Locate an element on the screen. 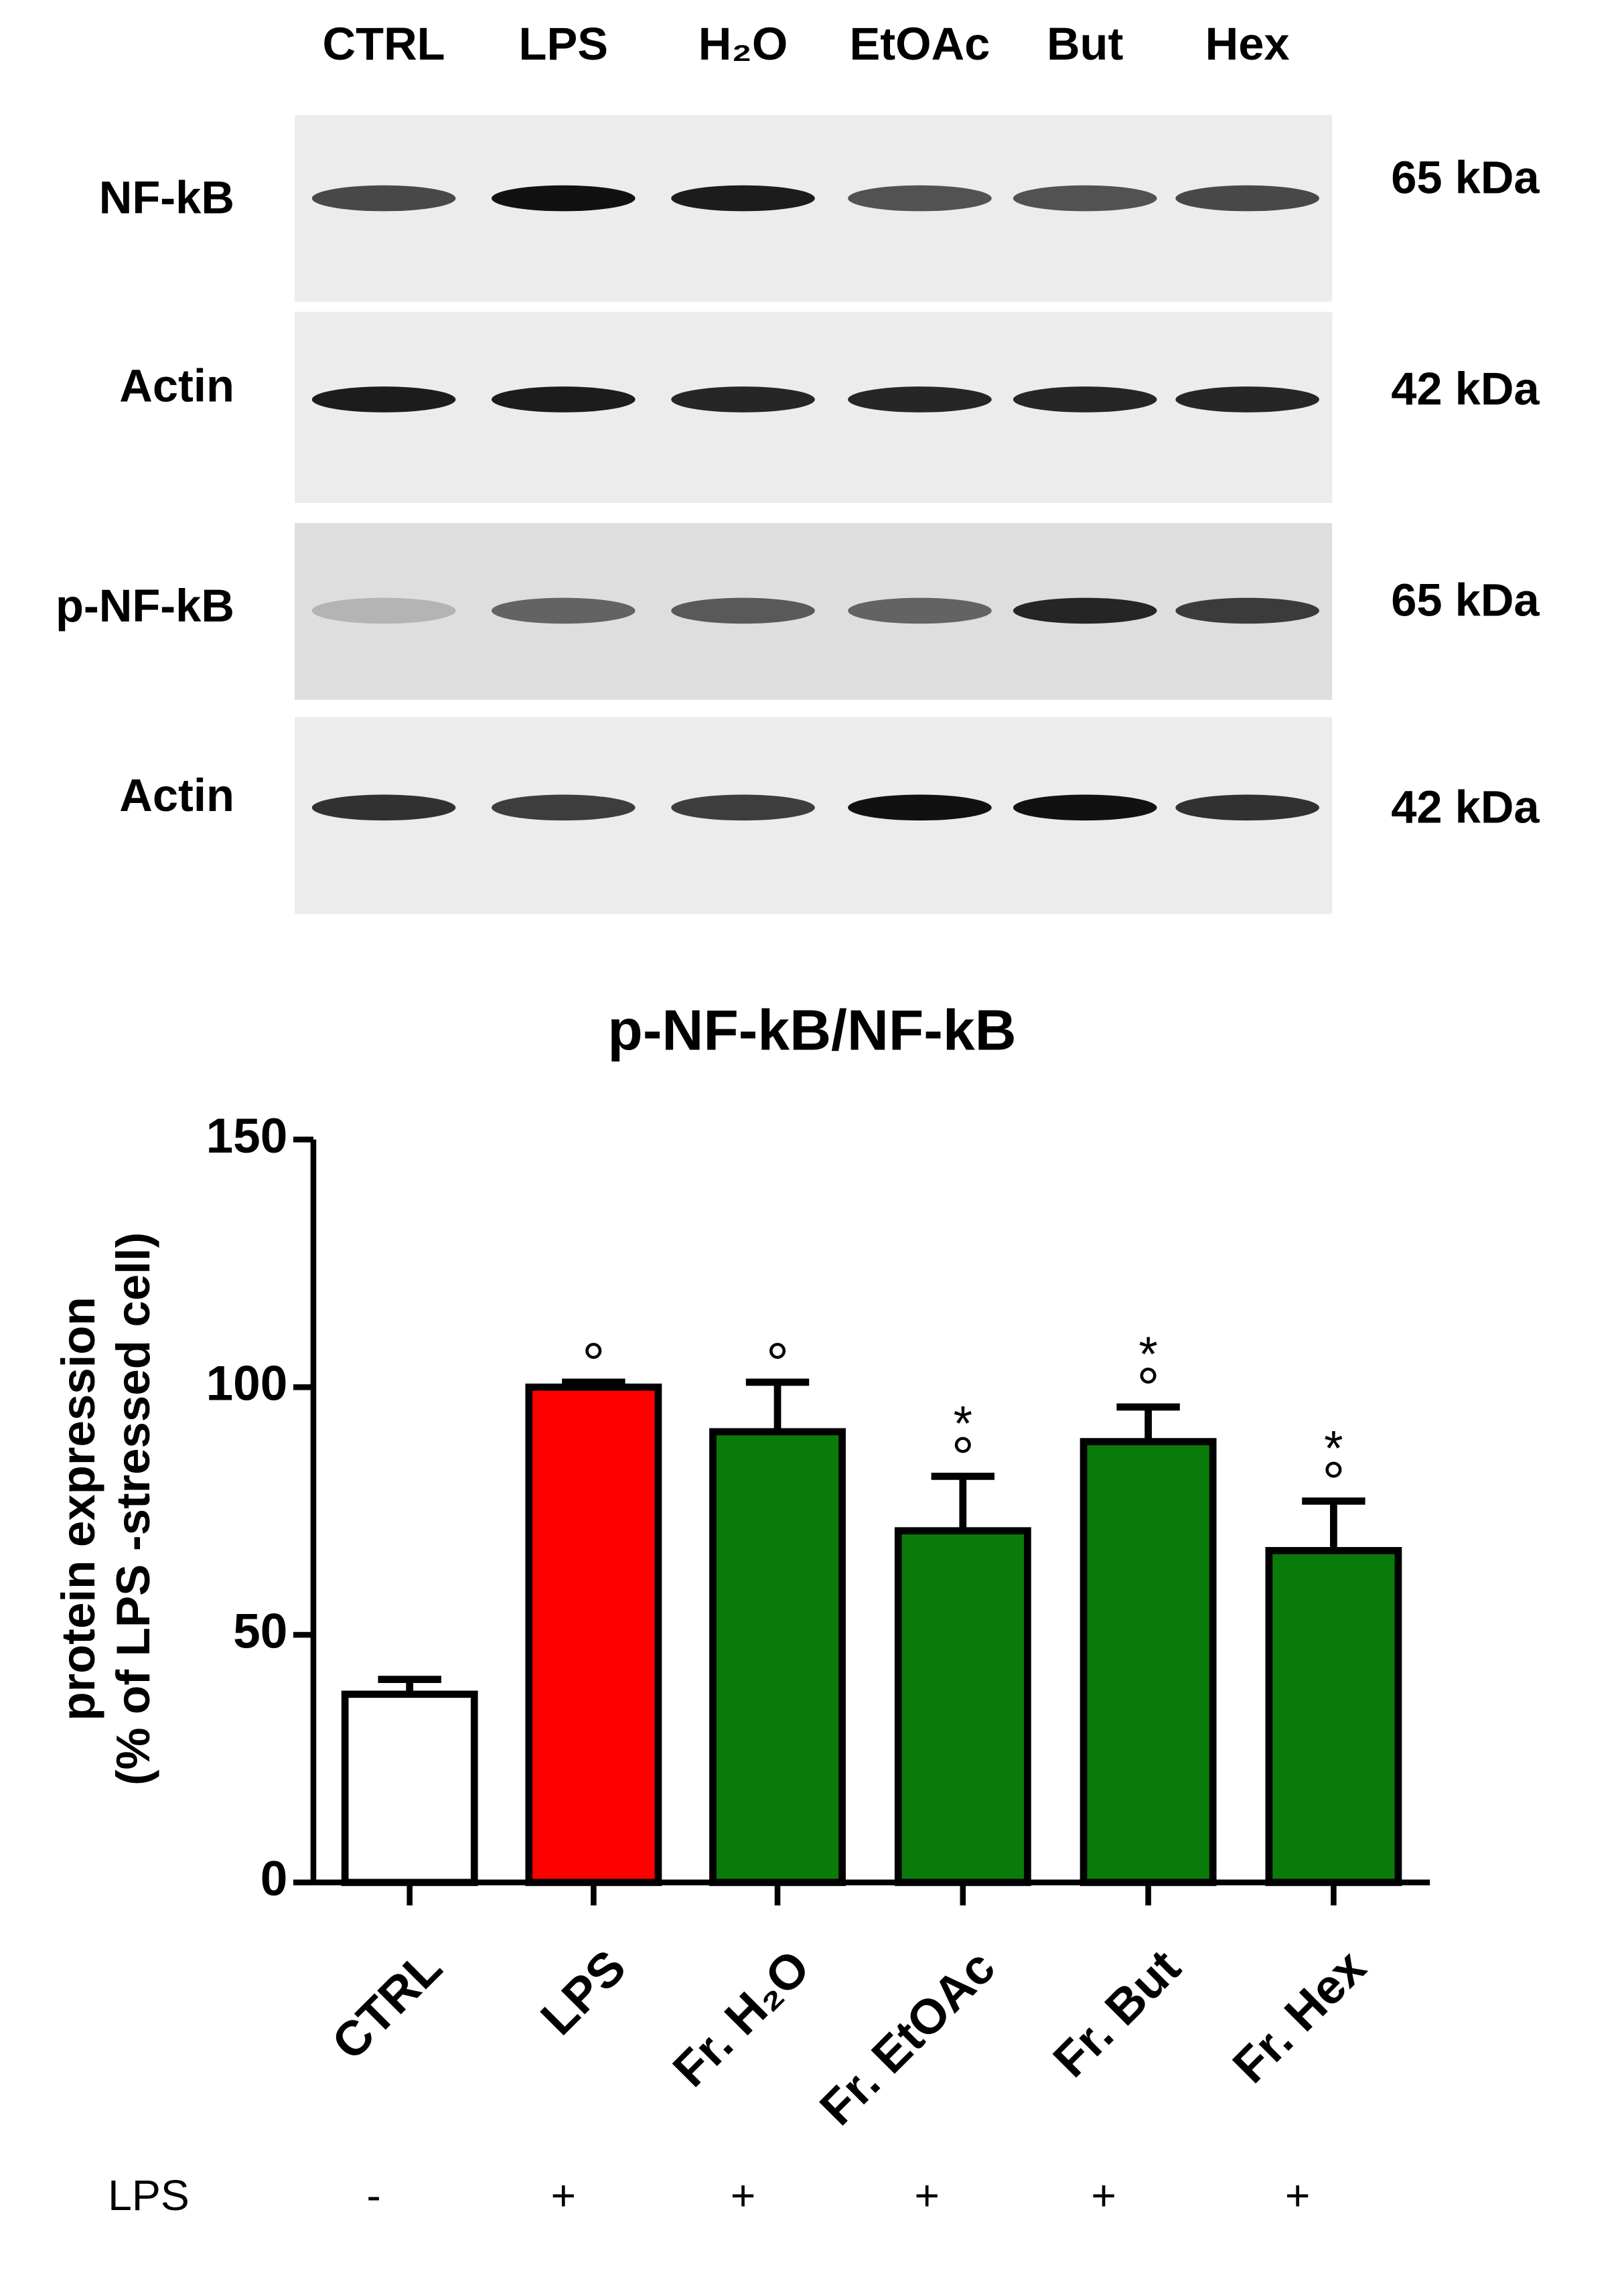 This screenshot has height=2269, width=1624. blot-row-label: NF-kB is located at coordinates (166, 198).